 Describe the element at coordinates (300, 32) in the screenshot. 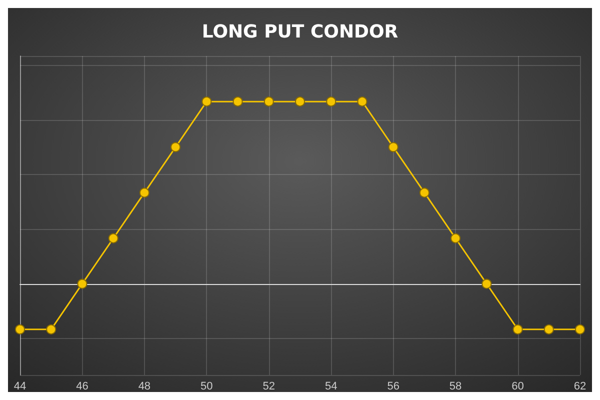

I see `chart-title: LONG PUT CONDOR` at that location.